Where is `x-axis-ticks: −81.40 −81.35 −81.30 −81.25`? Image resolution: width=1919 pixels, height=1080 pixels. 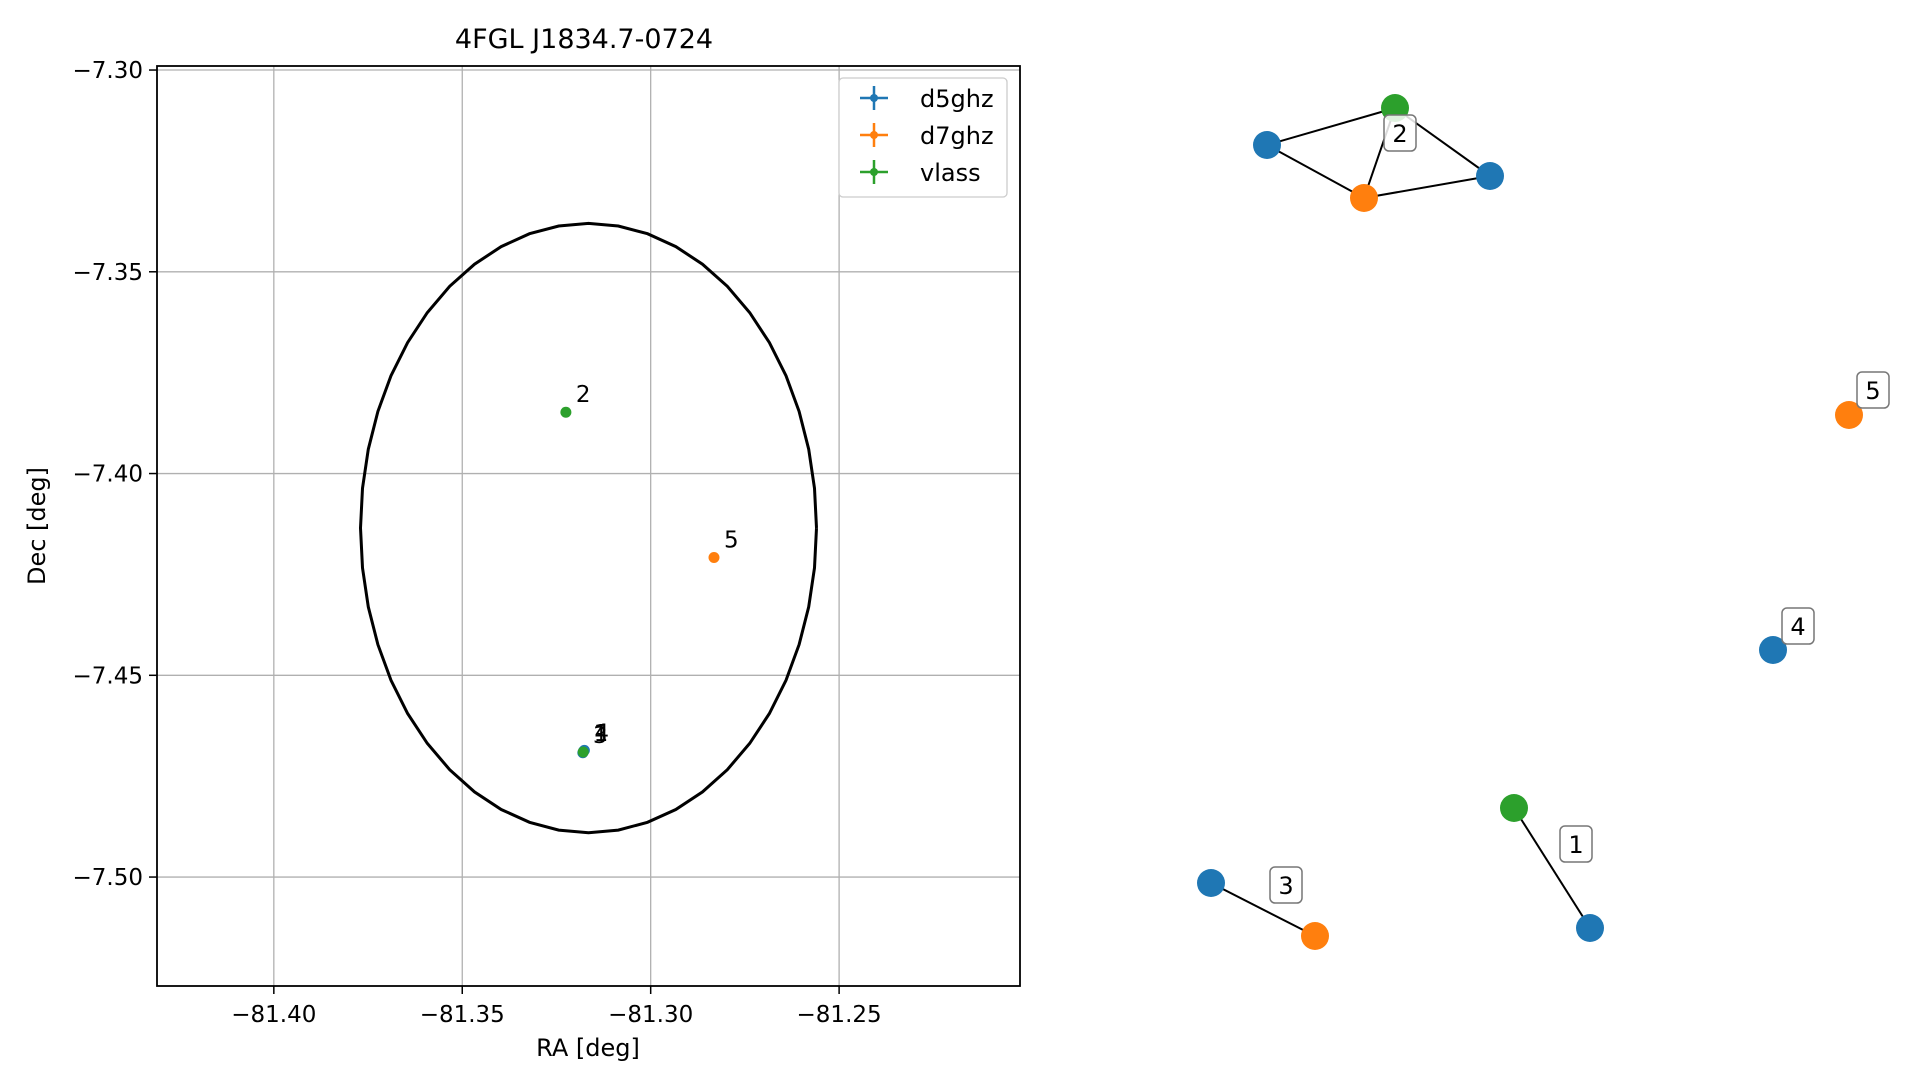 x-axis-ticks: −81.40 −81.35 −81.30 −81.25 is located at coordinates (556, 1007).